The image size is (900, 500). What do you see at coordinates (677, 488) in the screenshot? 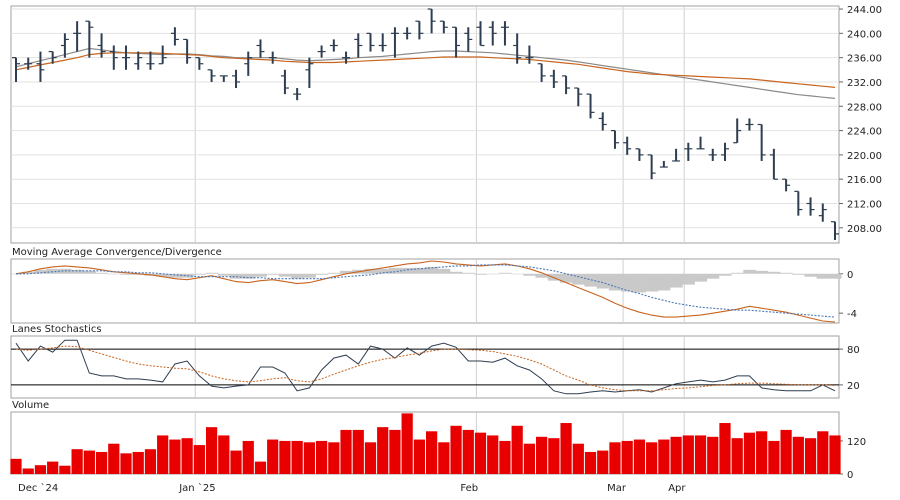
I see `x-axis-date-label: Apr` at bounding box center [677, 488].